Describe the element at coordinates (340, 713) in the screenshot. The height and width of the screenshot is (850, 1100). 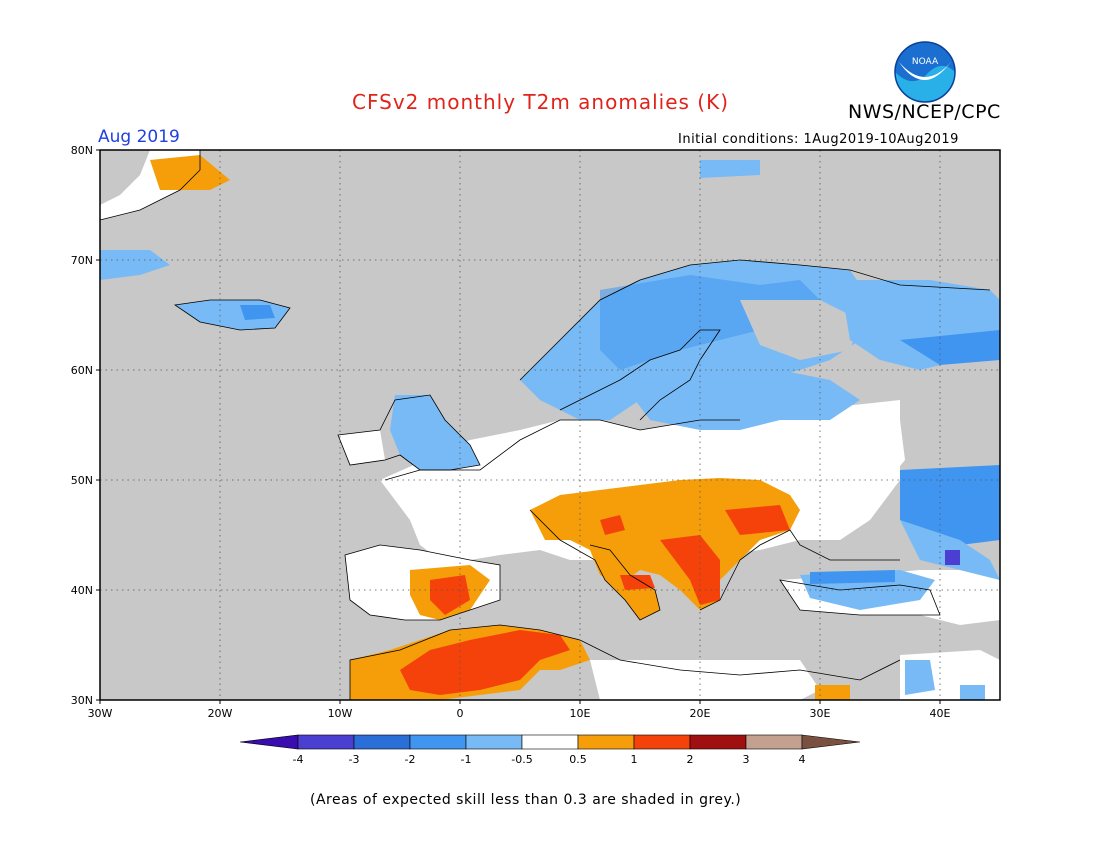
I see `lon-label-10w: 10W` at that location.